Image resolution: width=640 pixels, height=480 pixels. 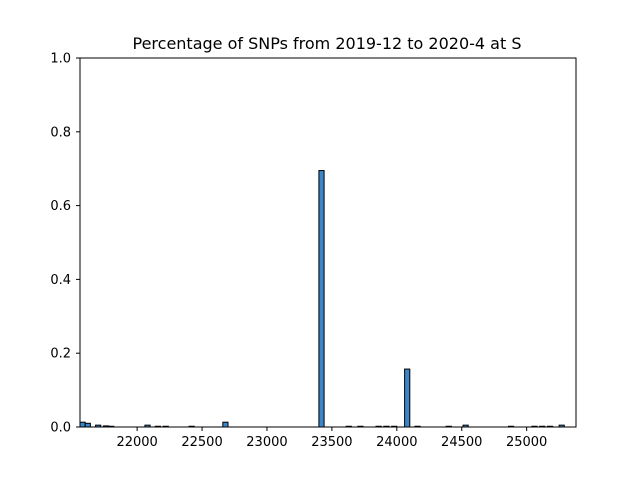 What do you see at coordinates (526, 442) in the screenshot?
I see `x-tick-label: 25000` at bounding box center [526, 442].